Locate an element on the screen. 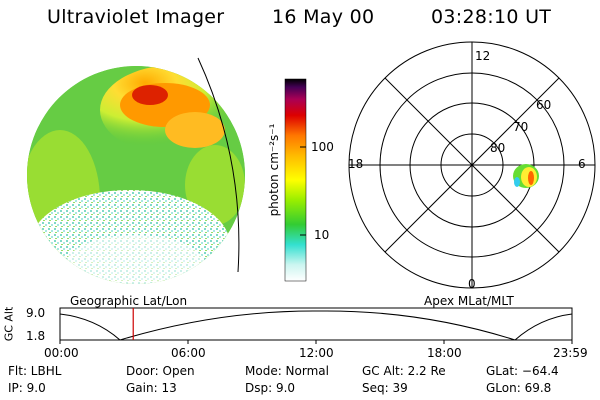  polar-mlt-18: 18 is located at coordinates (356, 164).